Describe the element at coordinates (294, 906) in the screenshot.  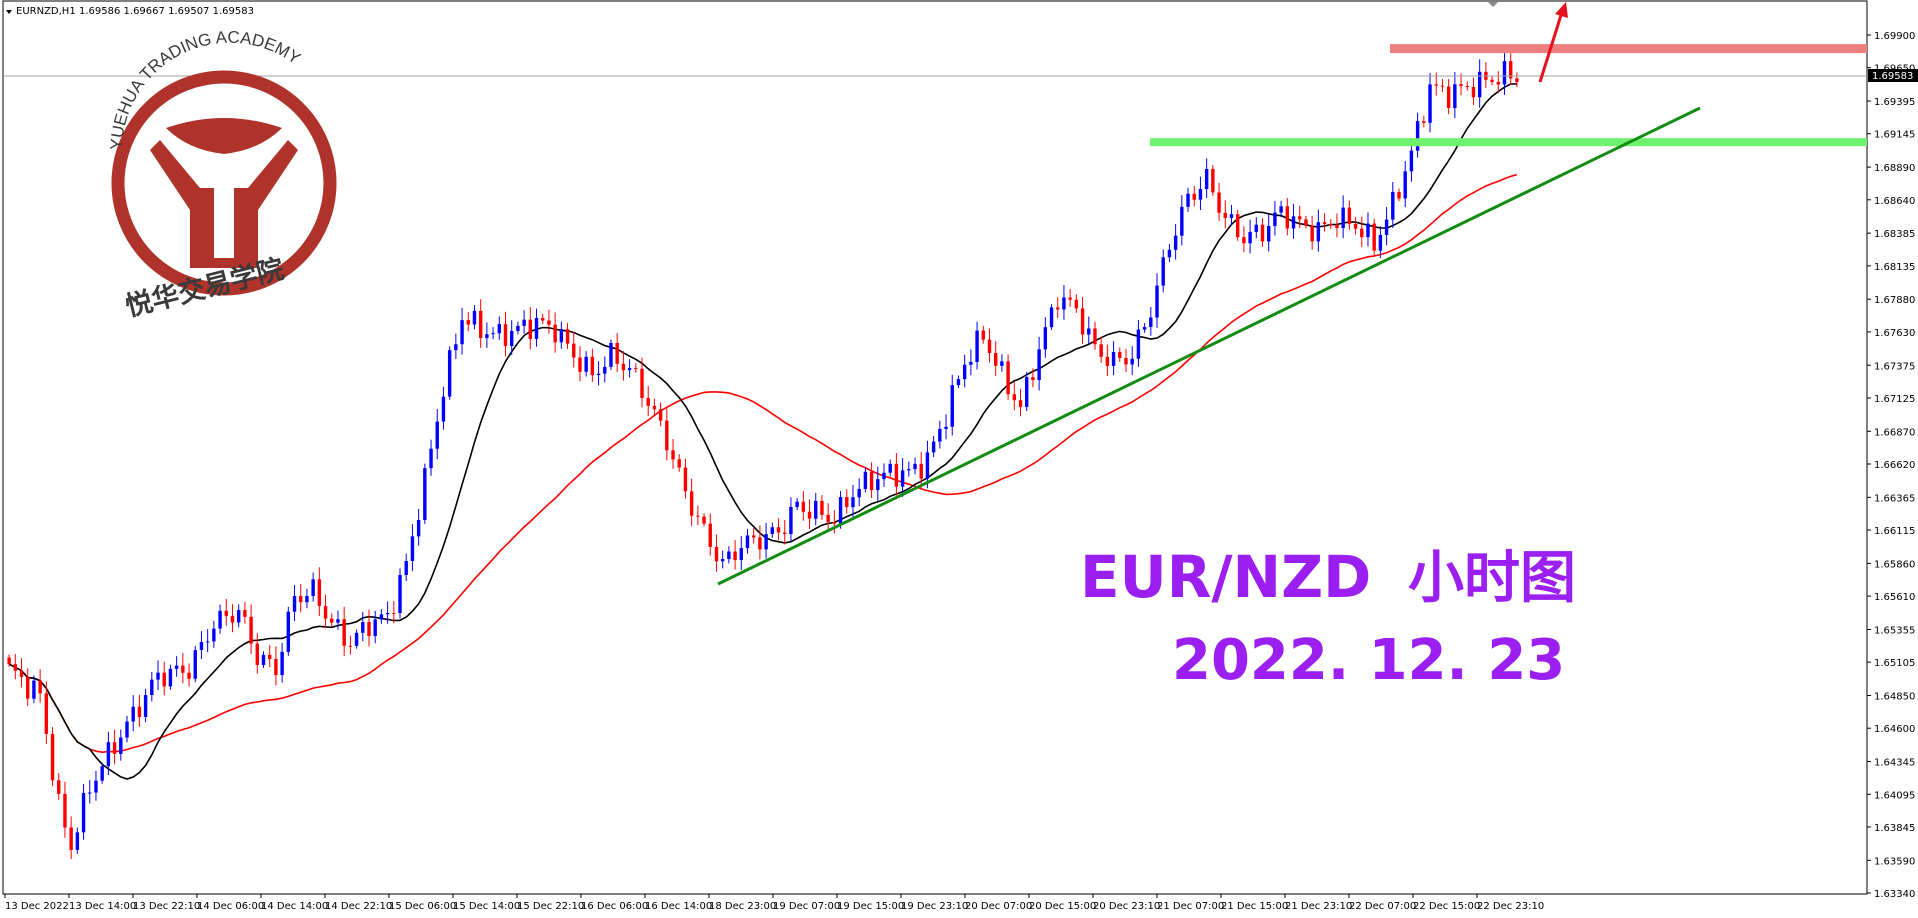
I see `time-tick-label: 14 Dec 14:00` at that location.